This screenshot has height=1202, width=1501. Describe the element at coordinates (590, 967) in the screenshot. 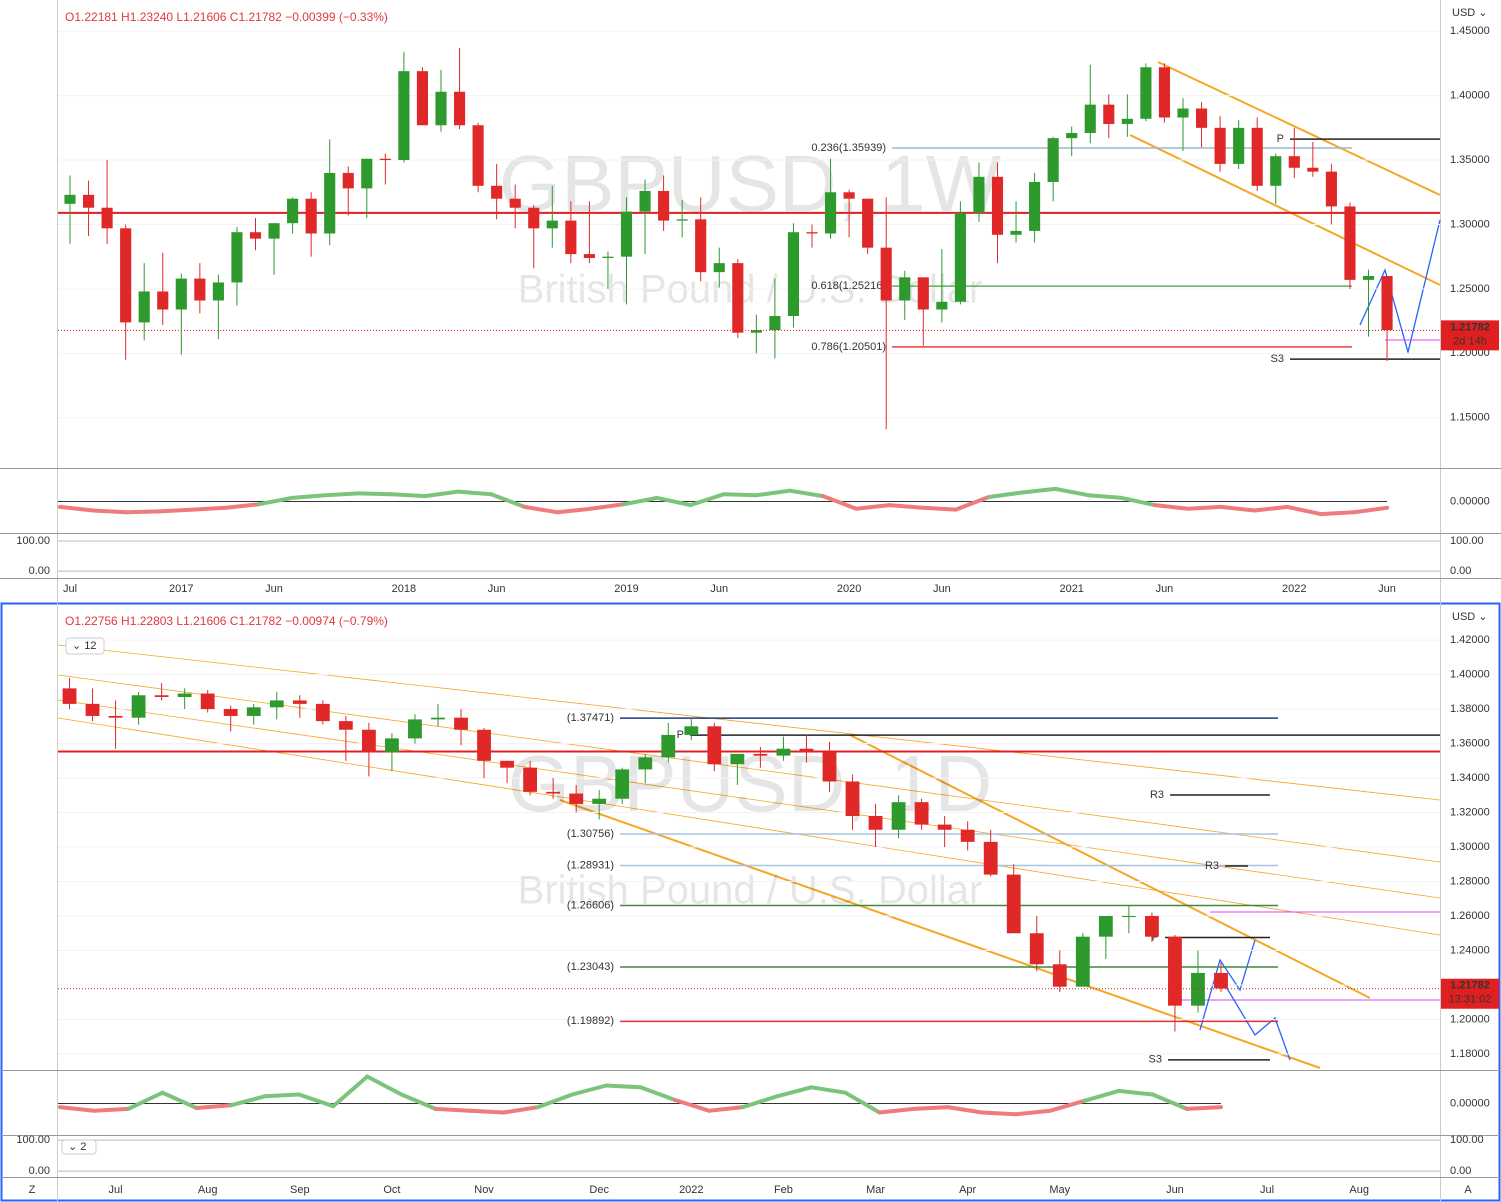

I see `level-label: (1.23043)` at that location.